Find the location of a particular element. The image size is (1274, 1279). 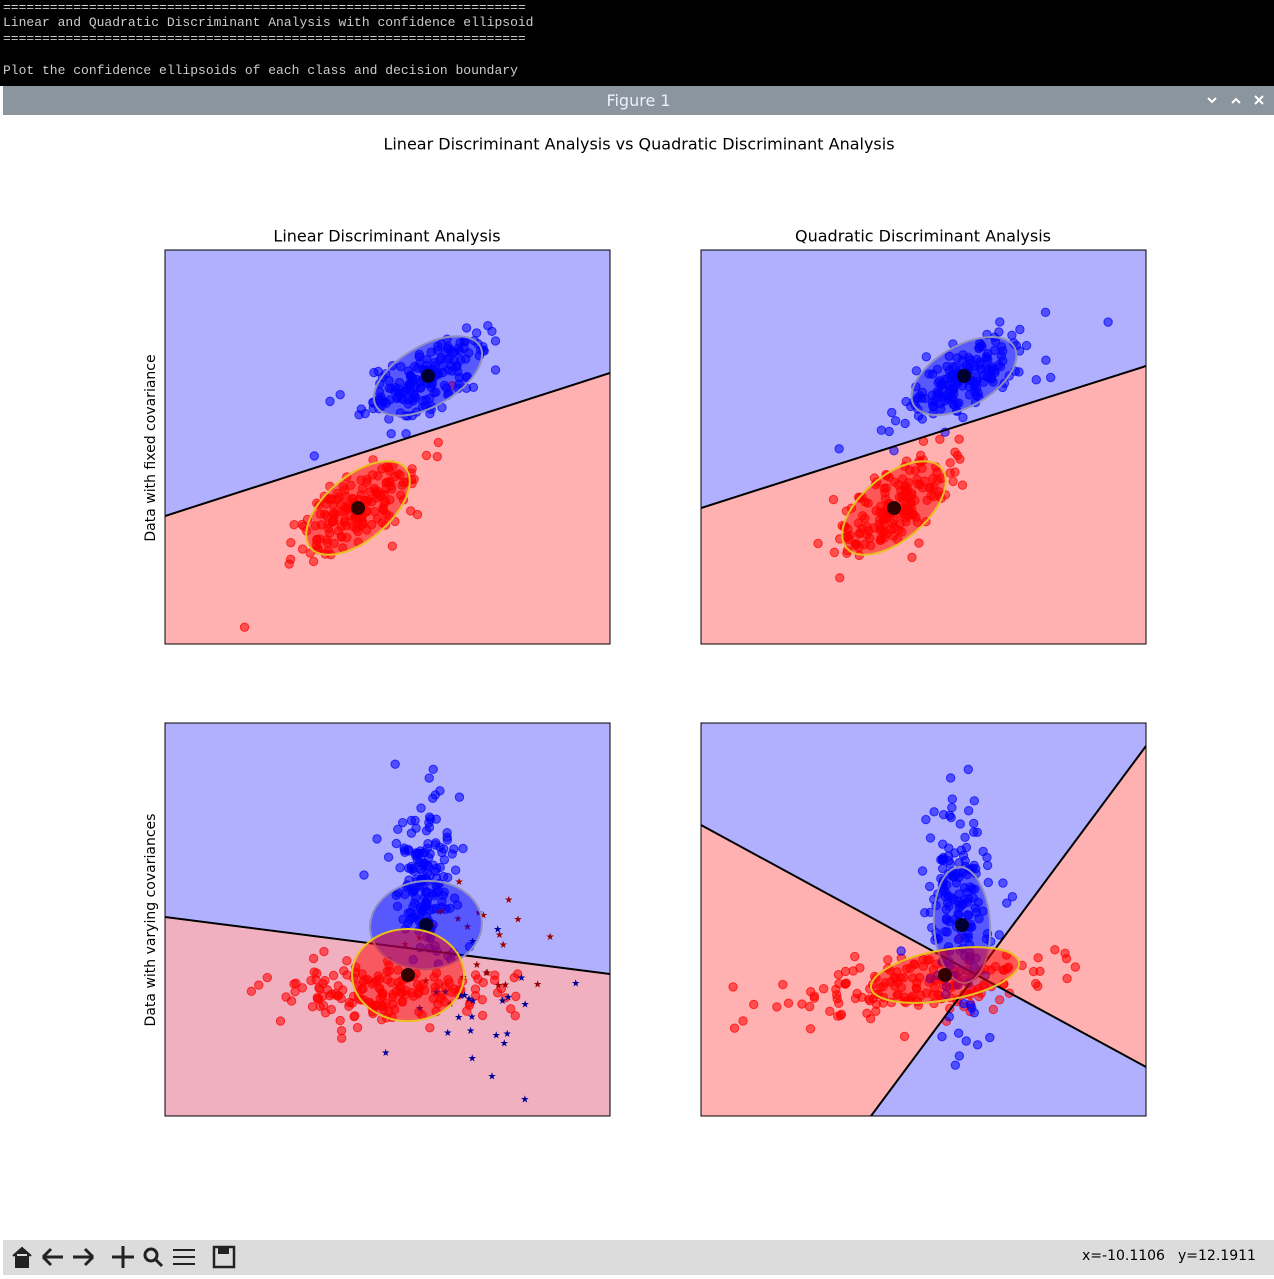

window-titlebar: Figure 1 is located at coordinates (638, 100).